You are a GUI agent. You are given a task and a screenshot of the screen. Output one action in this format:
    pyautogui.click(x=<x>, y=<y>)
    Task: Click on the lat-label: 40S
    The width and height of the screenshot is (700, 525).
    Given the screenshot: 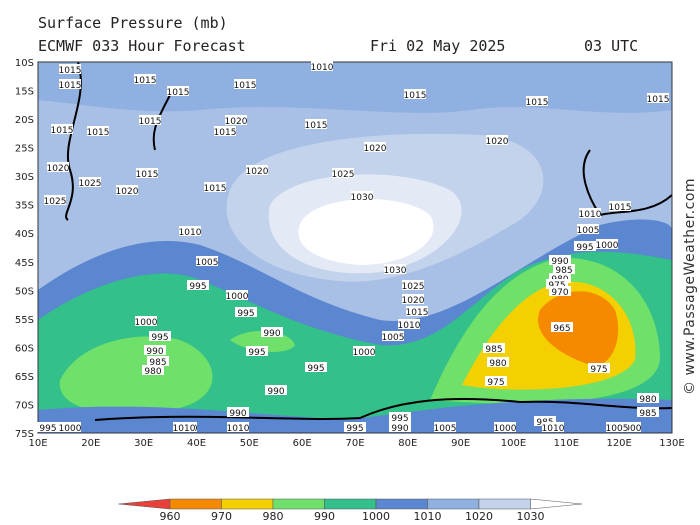 What is the action you would take?
    pyautogui.click(x=24, y=234)
    